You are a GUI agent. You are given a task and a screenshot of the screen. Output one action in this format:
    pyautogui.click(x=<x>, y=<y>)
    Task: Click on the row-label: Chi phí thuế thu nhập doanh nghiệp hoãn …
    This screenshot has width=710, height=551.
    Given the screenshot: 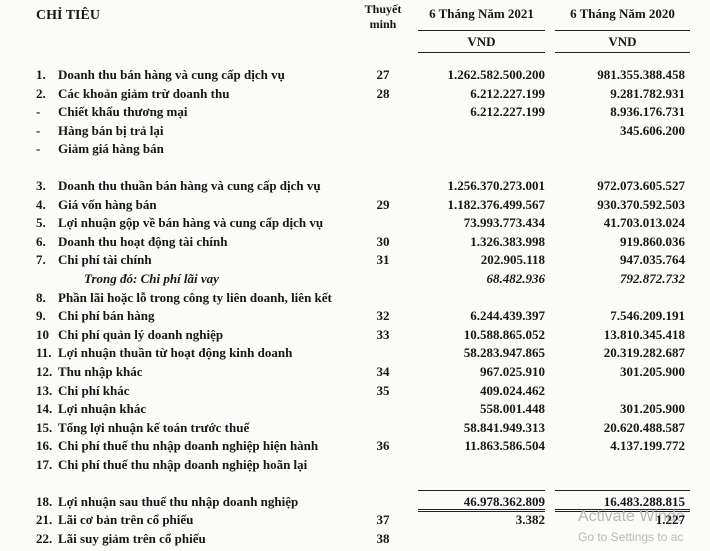 What is the action you would take?
    pyautogui.click(x=183, y=464)
    